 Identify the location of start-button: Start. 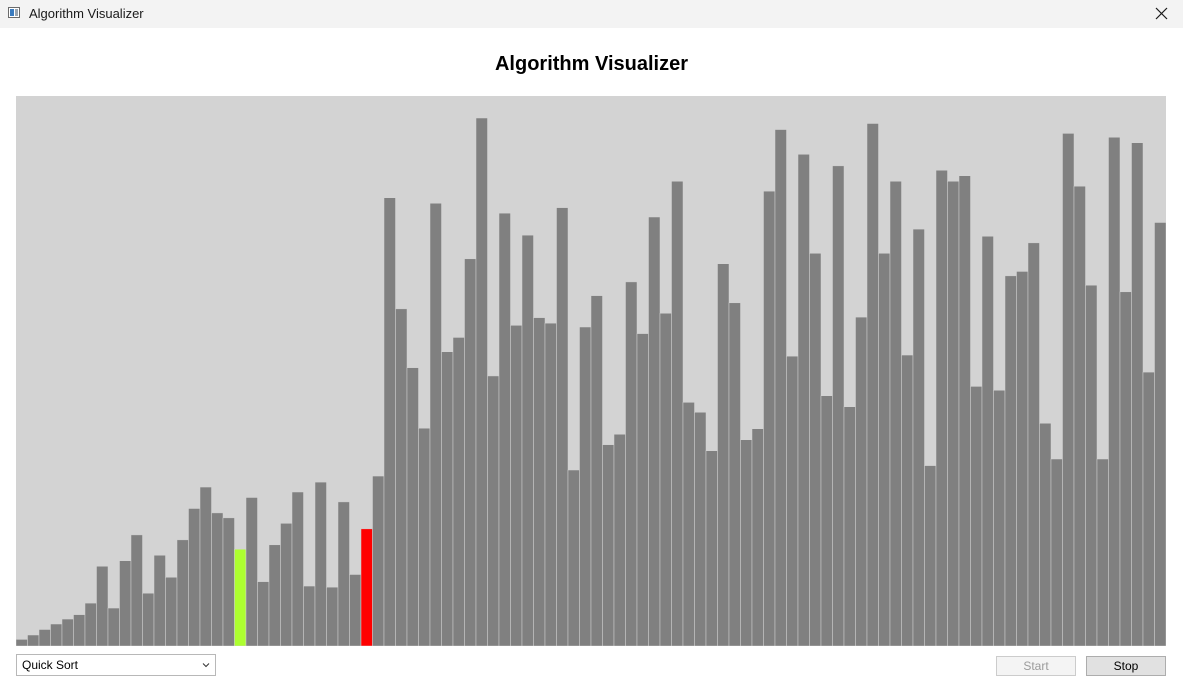
(1036, 666).